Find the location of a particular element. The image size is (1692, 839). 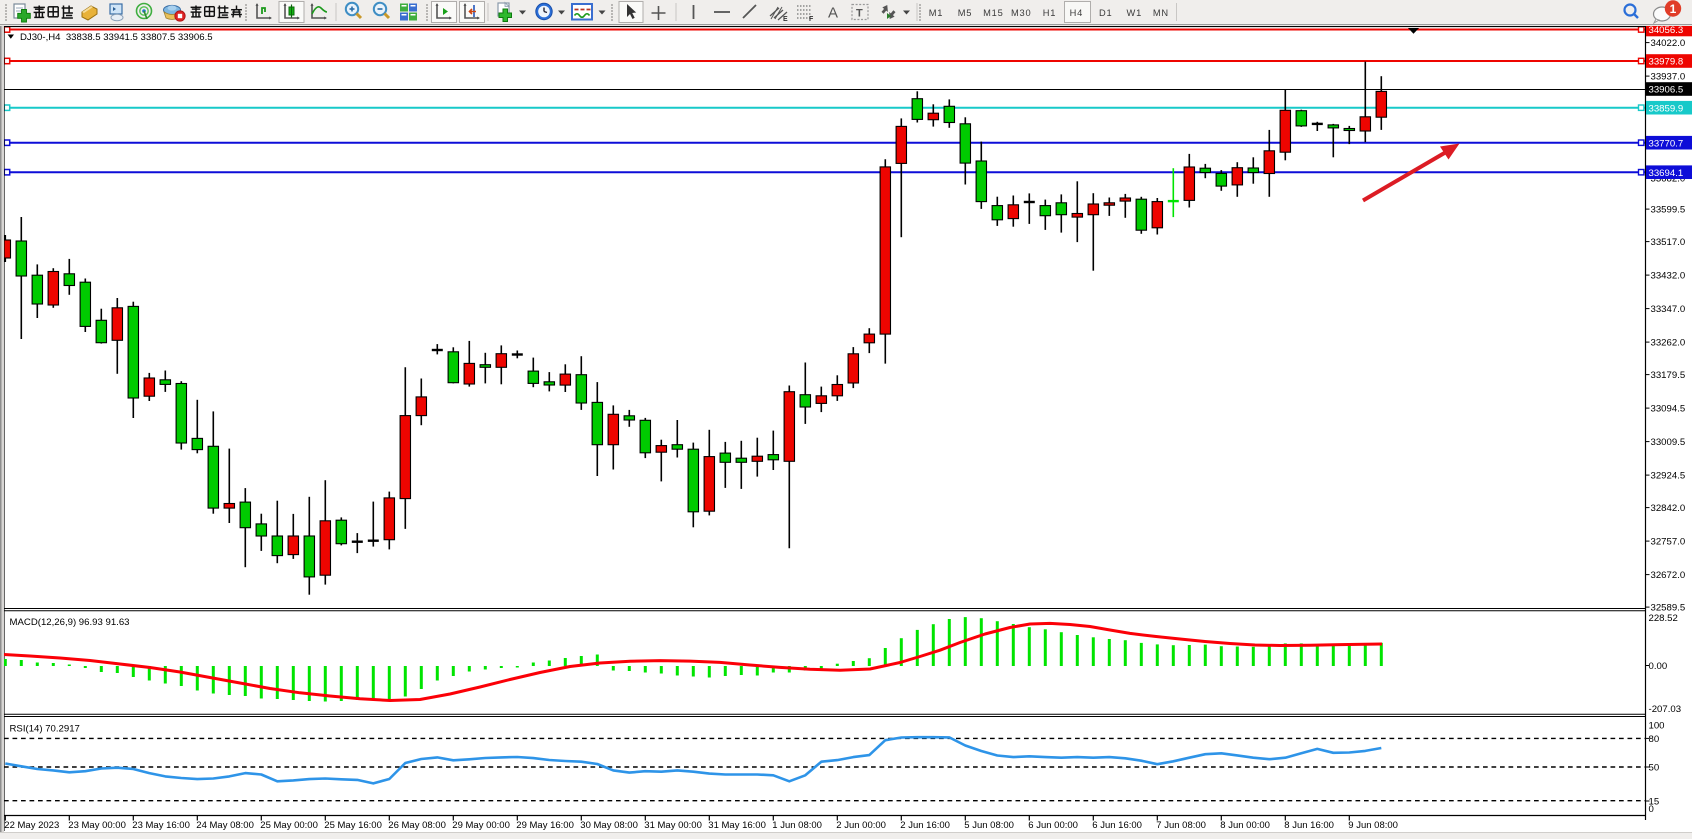

svg-text: 1 is located at coordinates (1673, 9).